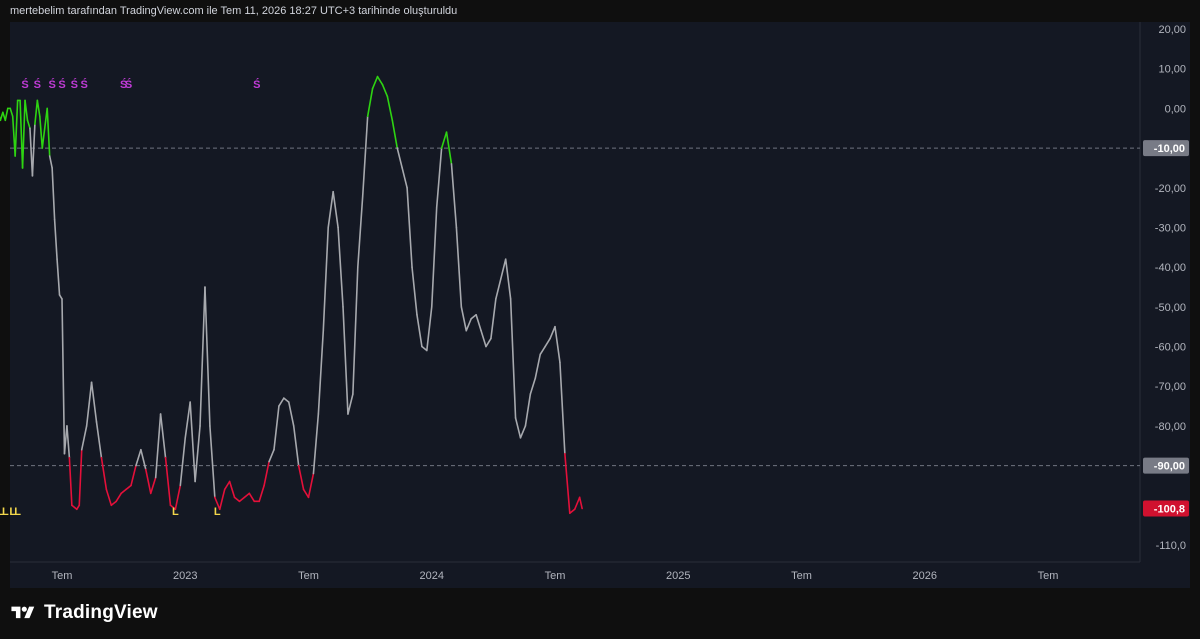  What do you see at coordinates (37, 84) in the screenshot?
I see `s-marker-1: Ś` at bounding box center [37, 84].